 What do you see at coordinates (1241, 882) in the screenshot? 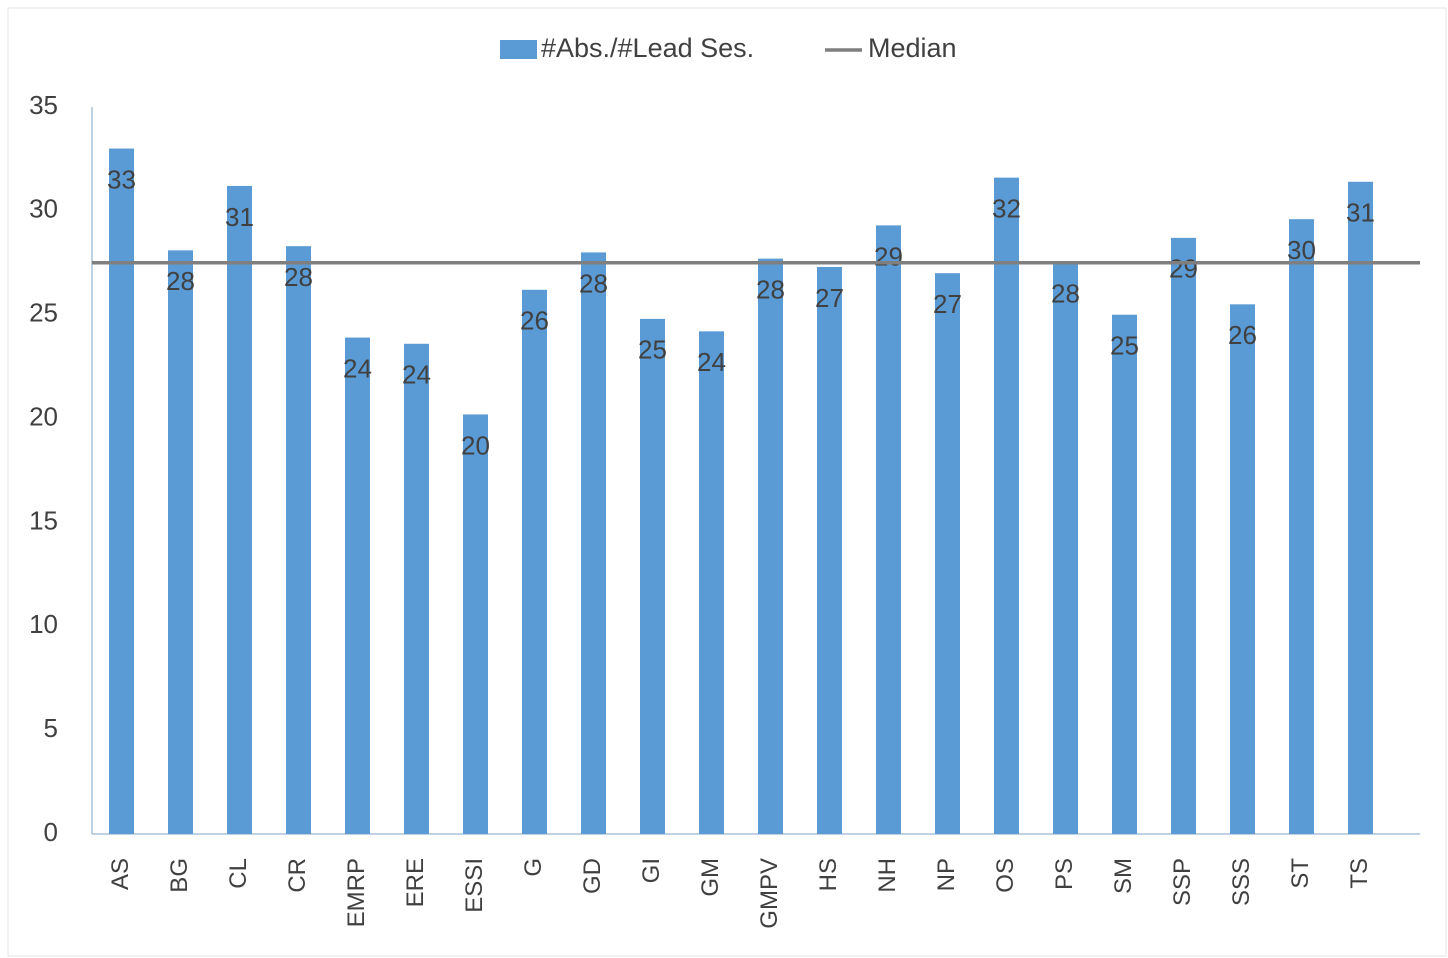
I see `x-tick-label: SSS` at bounding box center [1241, 882].